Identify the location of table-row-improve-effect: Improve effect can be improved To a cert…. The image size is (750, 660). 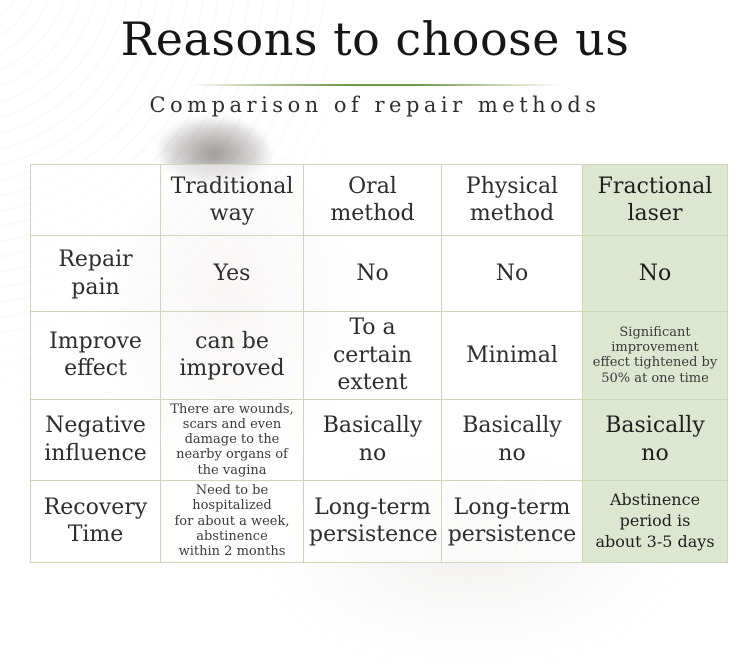
(379, 355).